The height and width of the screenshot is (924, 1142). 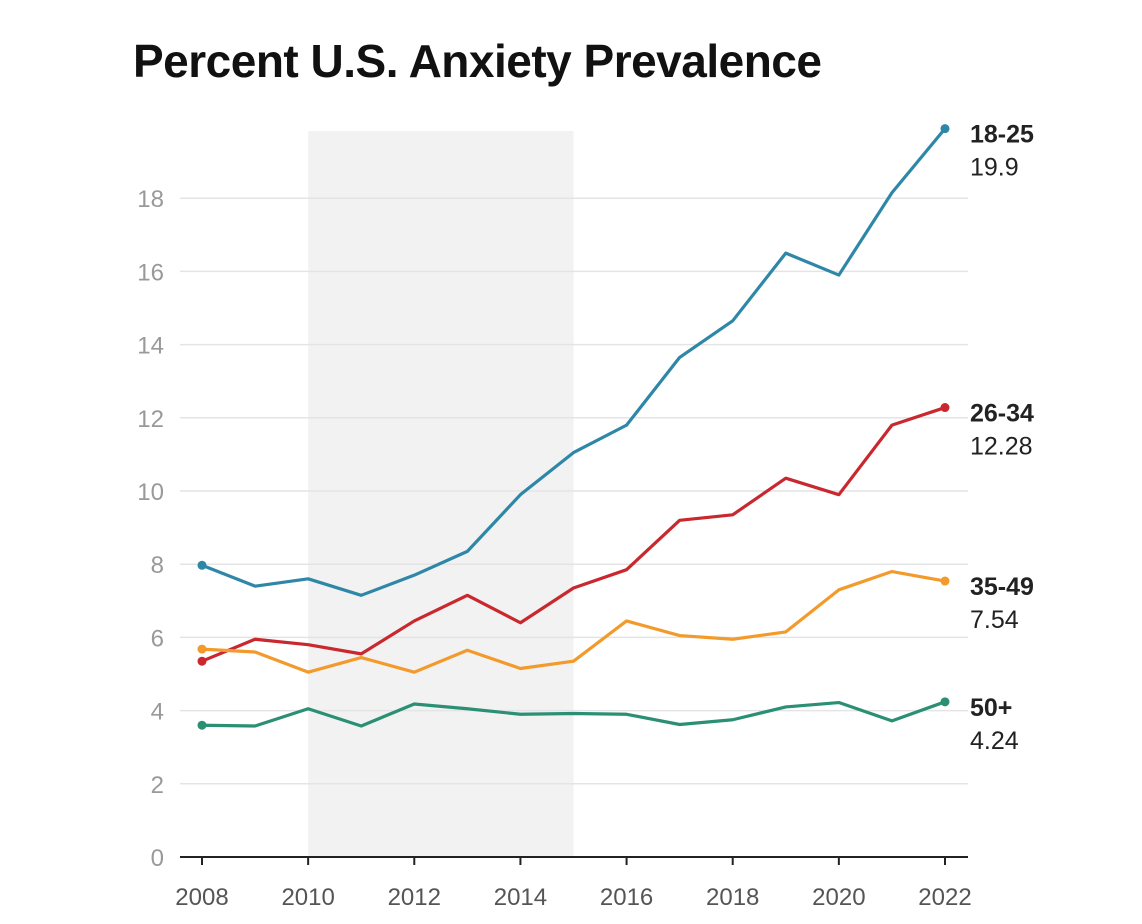 I want to click on y-tick-label: 18, so click(x=150, y=199).